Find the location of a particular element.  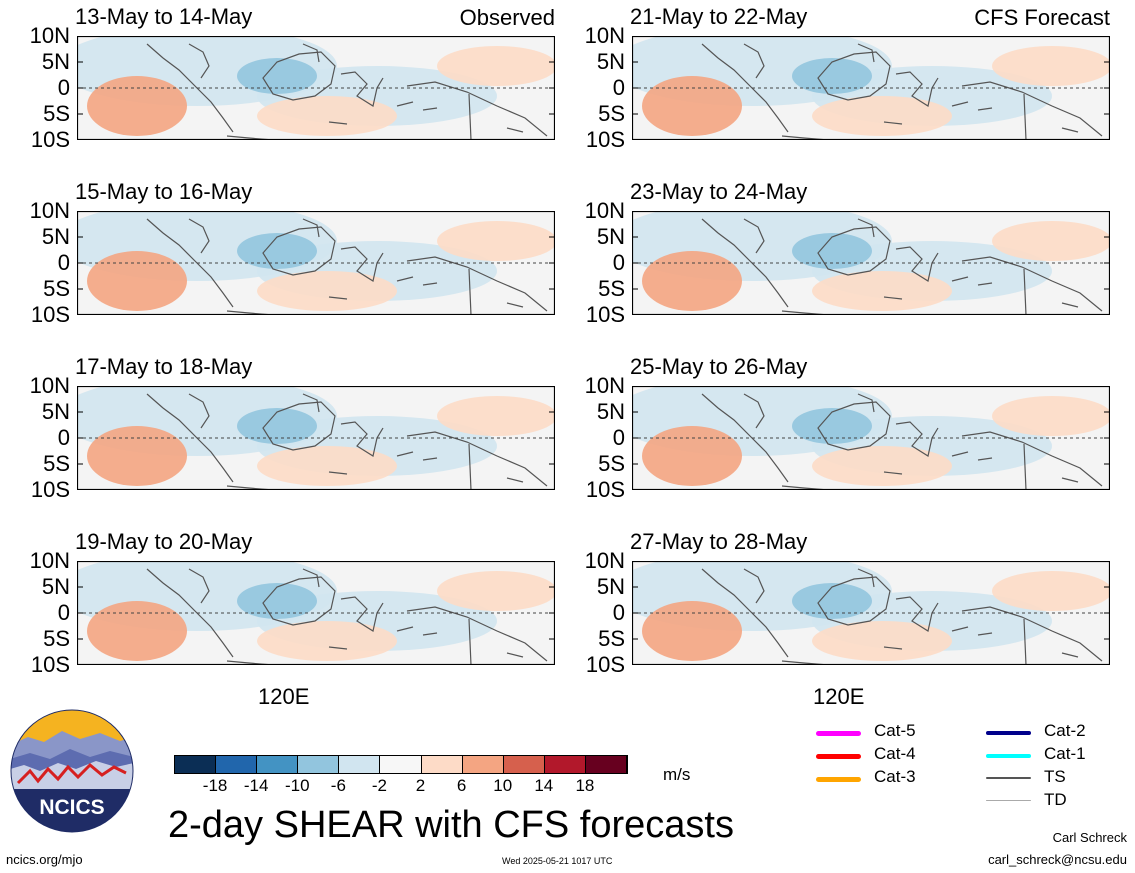

panel-date-range: 25-May to 26-May is located at coordinates (719, 366).